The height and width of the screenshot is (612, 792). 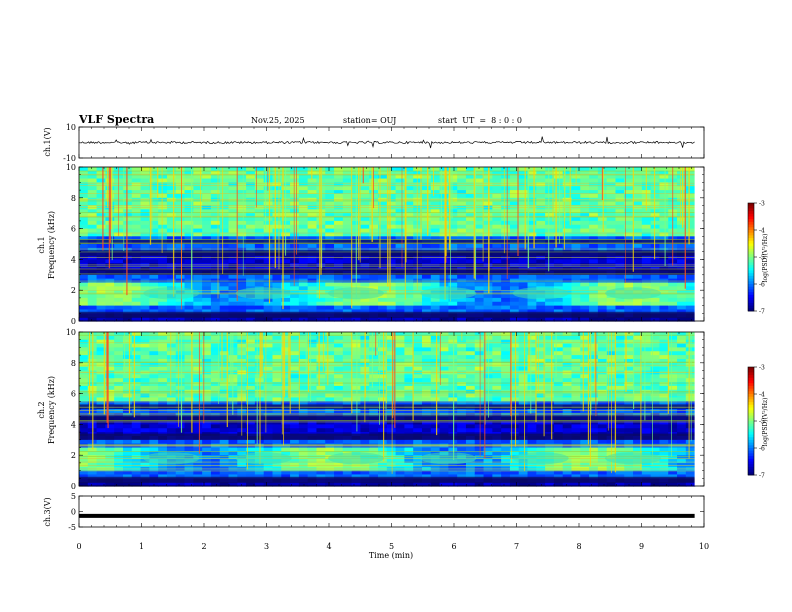 What do you see at coordinates (387, 253) in the screenshot?
I see `spectrogram-band` at bounding box center [387, 253].